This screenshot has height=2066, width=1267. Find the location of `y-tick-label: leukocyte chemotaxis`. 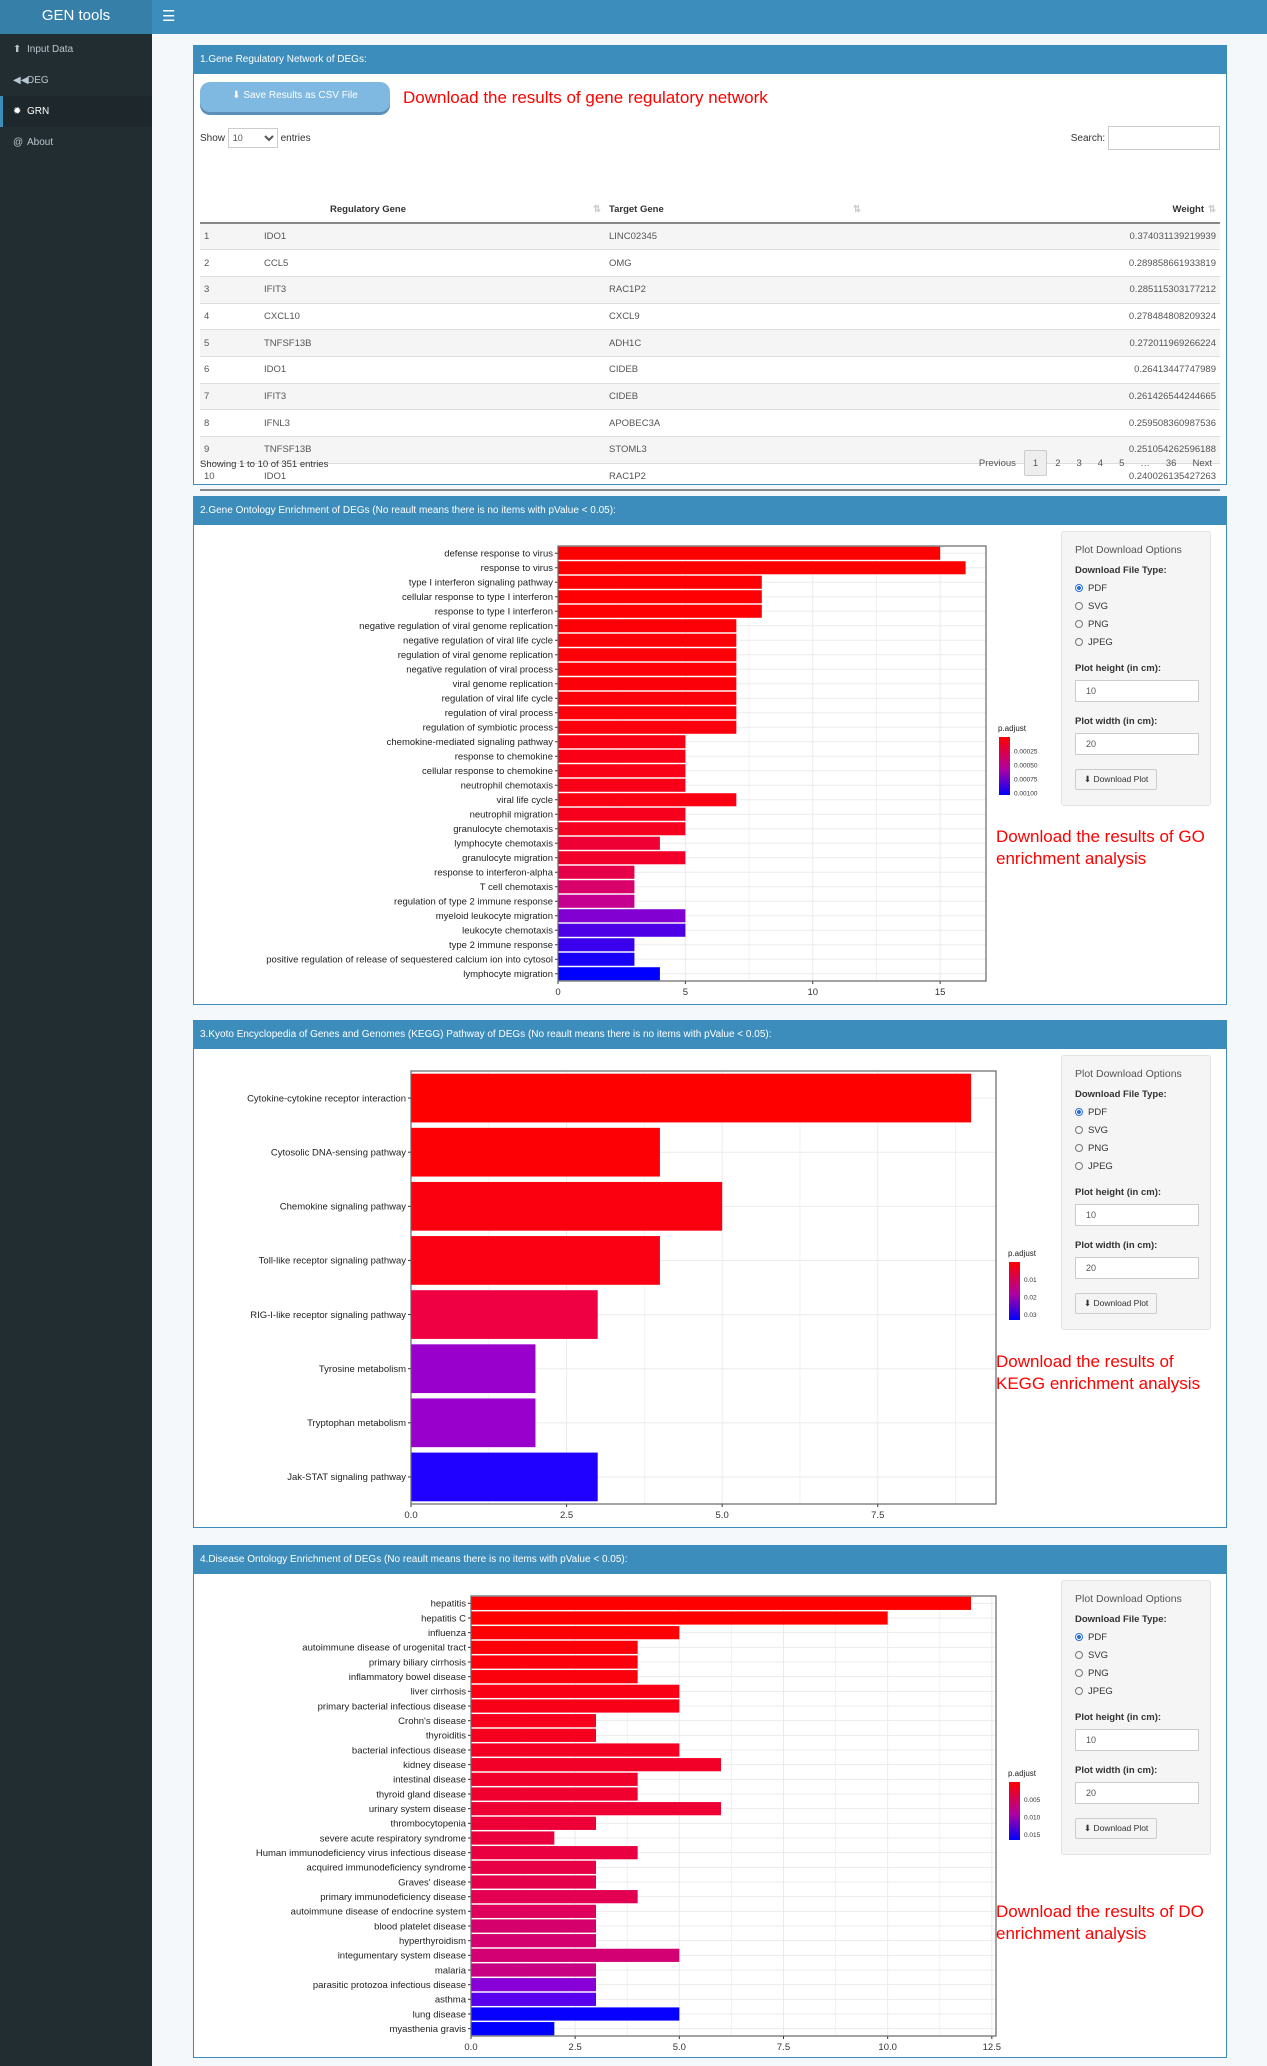

y-tick-label: leukocyte chemotaxis is located at coordinates (507, 931).